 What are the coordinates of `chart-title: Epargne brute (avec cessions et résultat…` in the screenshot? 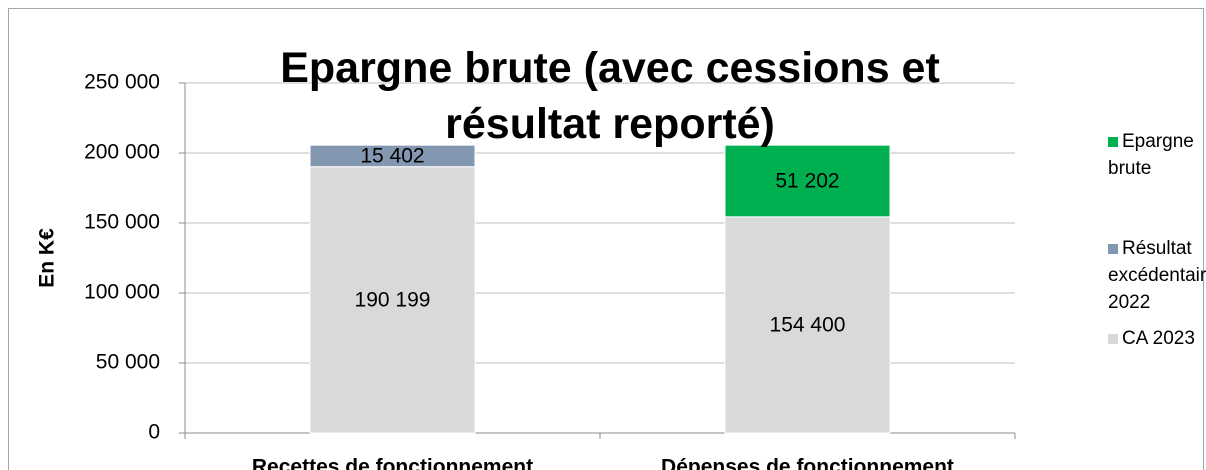 It's located at (610, 96).